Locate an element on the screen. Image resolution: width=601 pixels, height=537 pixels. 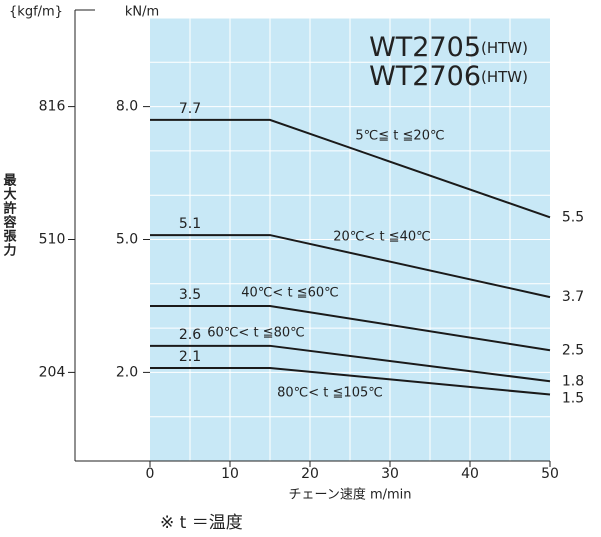
y-tick-label: 8.0 is located at coordinates (127, 107).